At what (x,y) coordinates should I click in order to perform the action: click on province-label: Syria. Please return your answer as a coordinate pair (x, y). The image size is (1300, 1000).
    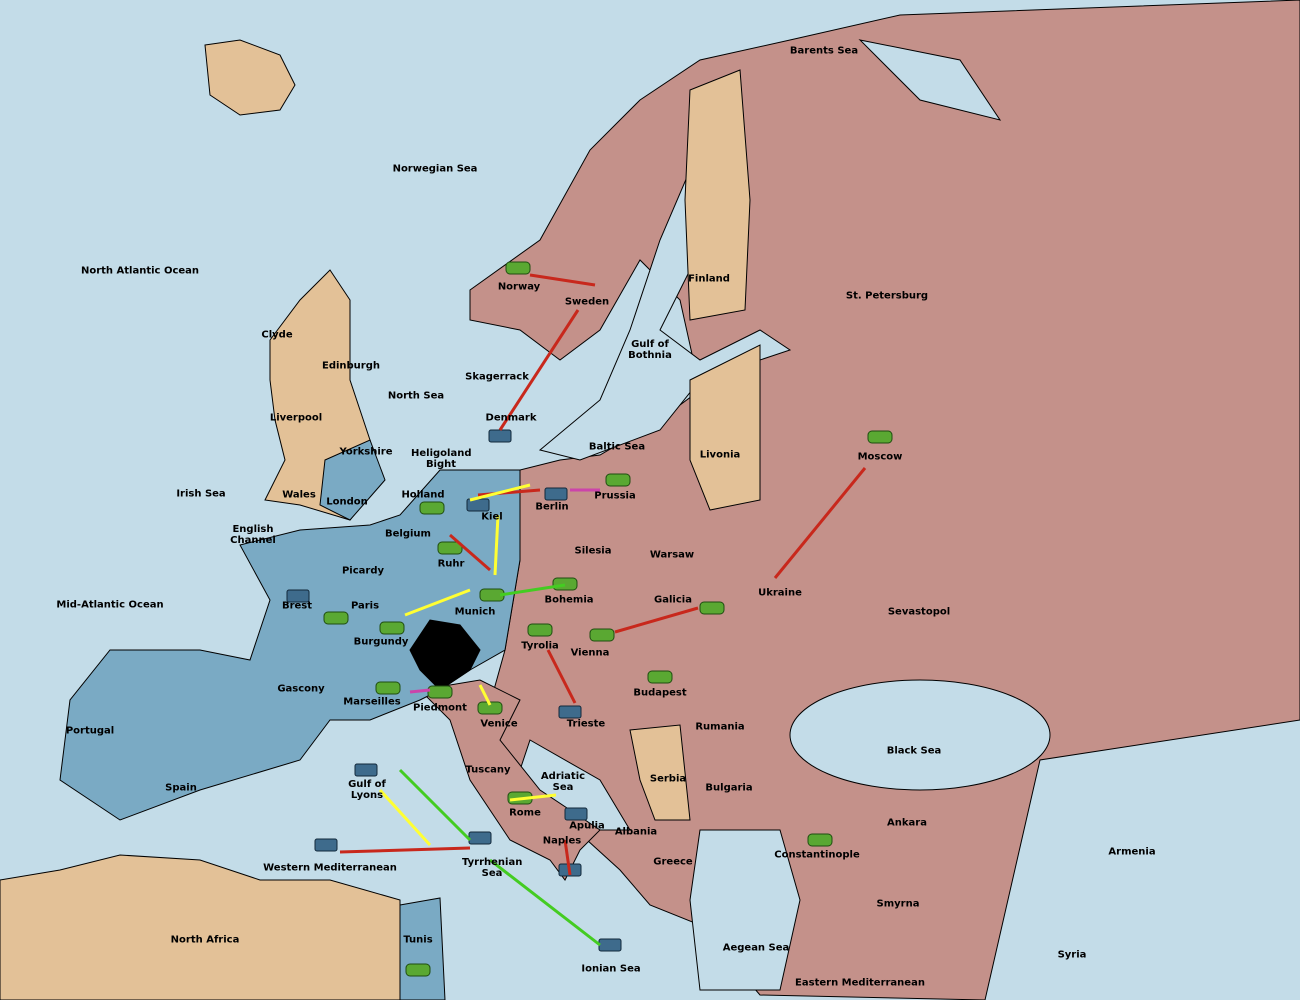
    Looking at the image, I should click on (1072, 955).